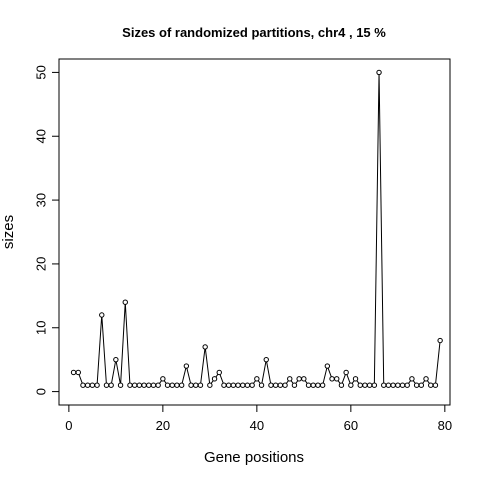  What do you see at coordinates (40, 328) in the screenshot?
I see `y-tick-label: 10` at bounding box center [40, 328].